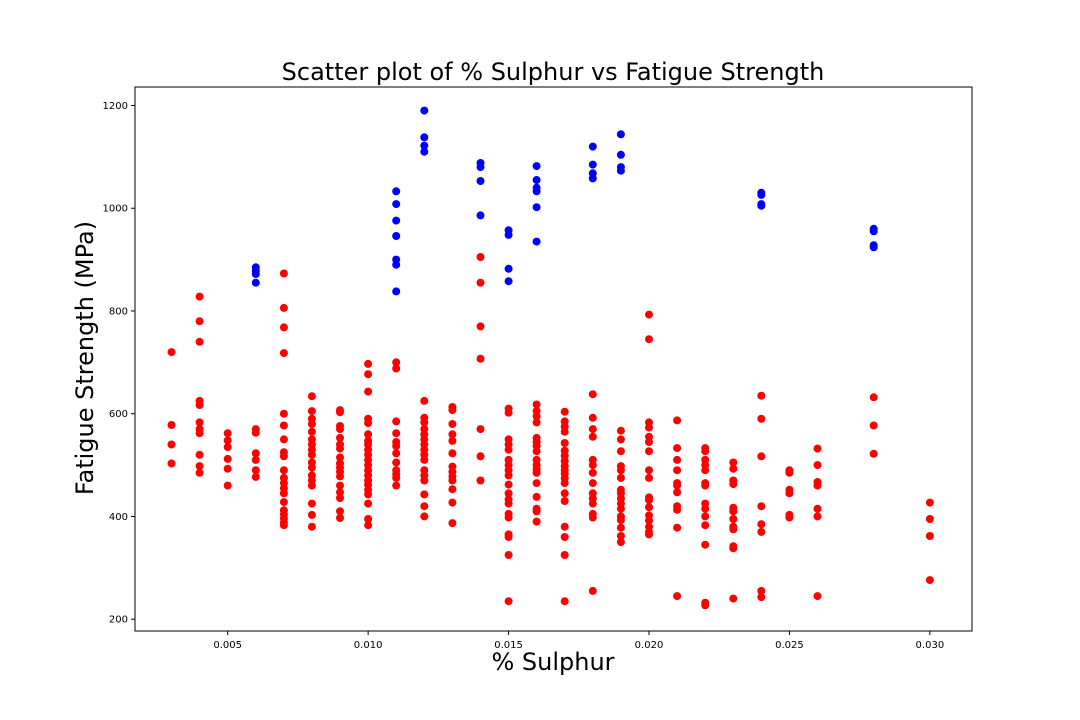 The image size is (1080, 720). Describe the element at coordinates (368, 645) in the screenshot. I see `x-tick-label: 0.010` at that location.